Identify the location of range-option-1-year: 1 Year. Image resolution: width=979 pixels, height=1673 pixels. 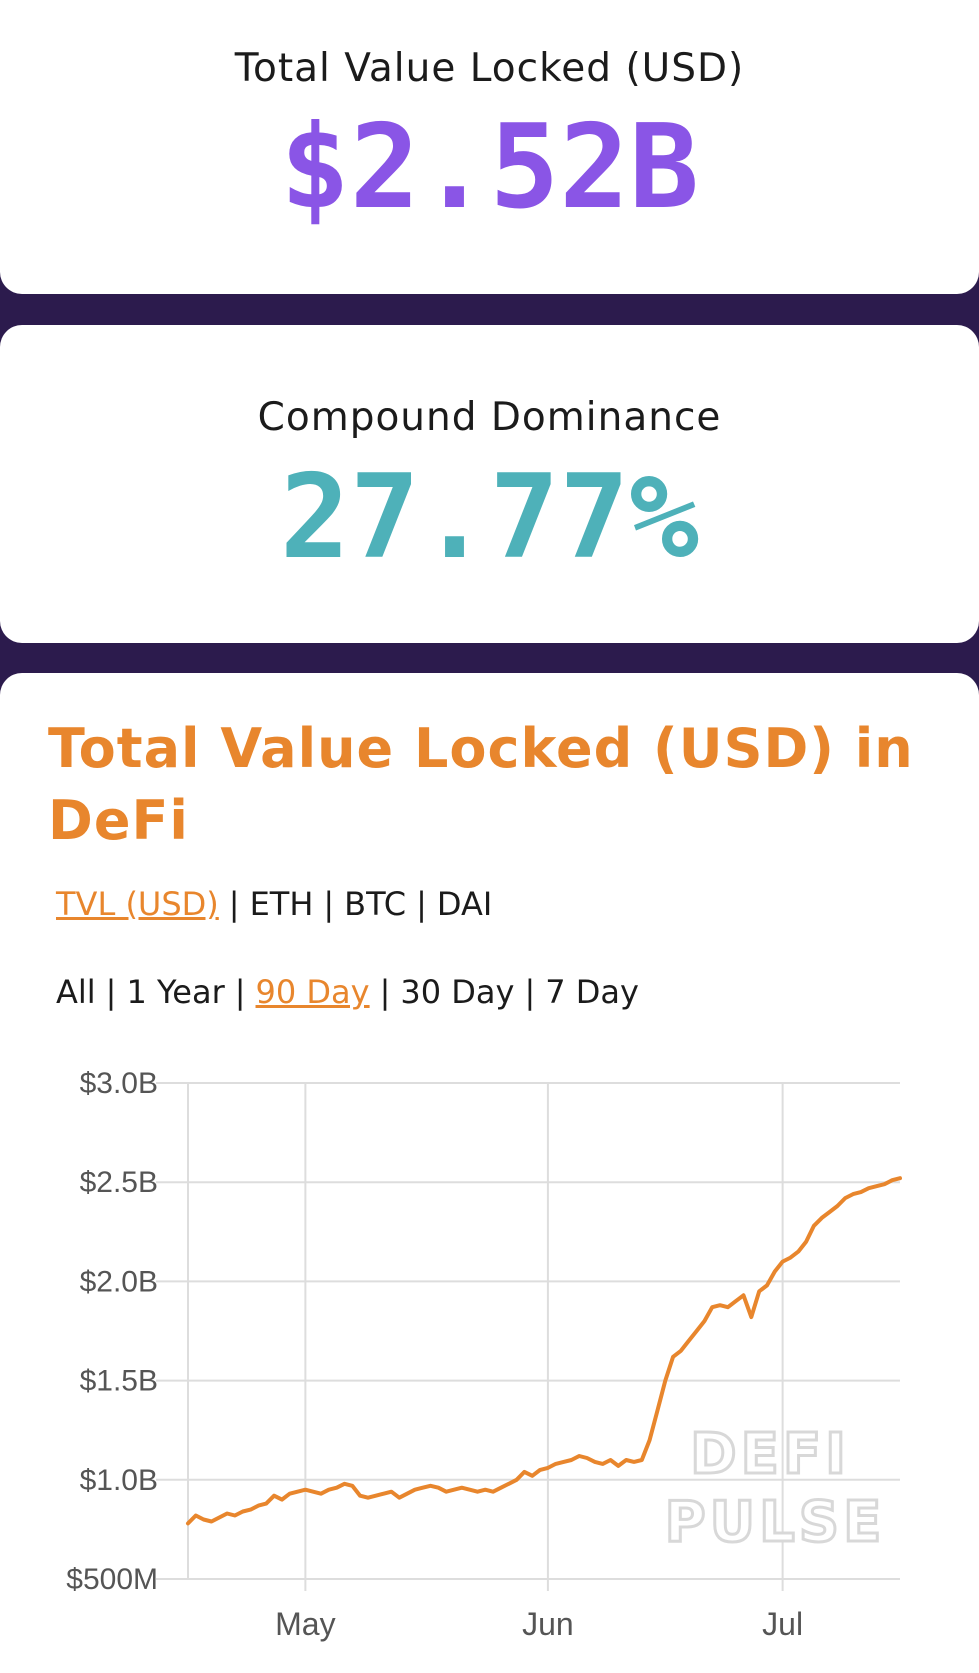
(175, 992).